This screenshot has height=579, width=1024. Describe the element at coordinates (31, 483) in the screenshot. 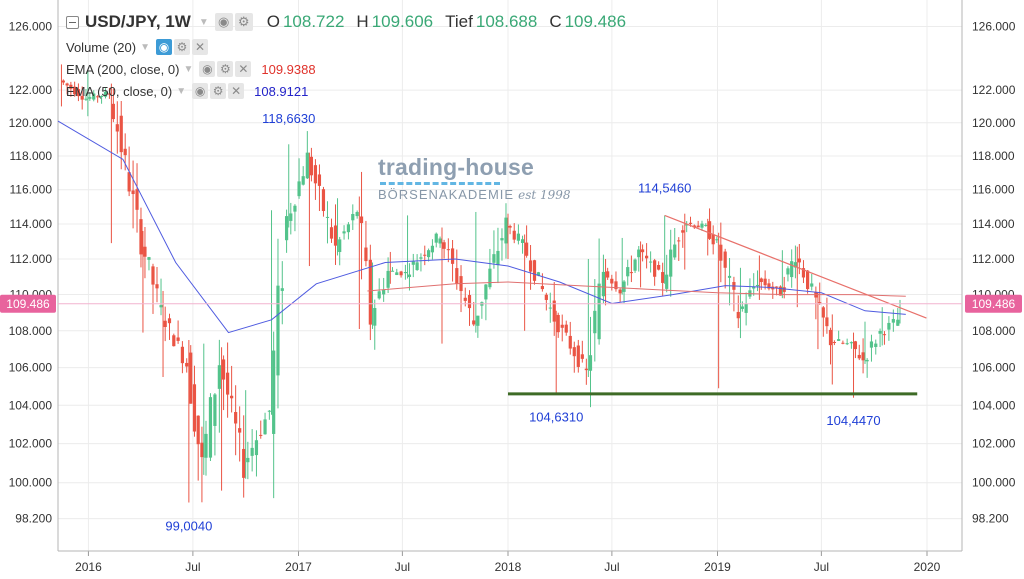

I see `y-tick-label-left: 100.000` at that location.